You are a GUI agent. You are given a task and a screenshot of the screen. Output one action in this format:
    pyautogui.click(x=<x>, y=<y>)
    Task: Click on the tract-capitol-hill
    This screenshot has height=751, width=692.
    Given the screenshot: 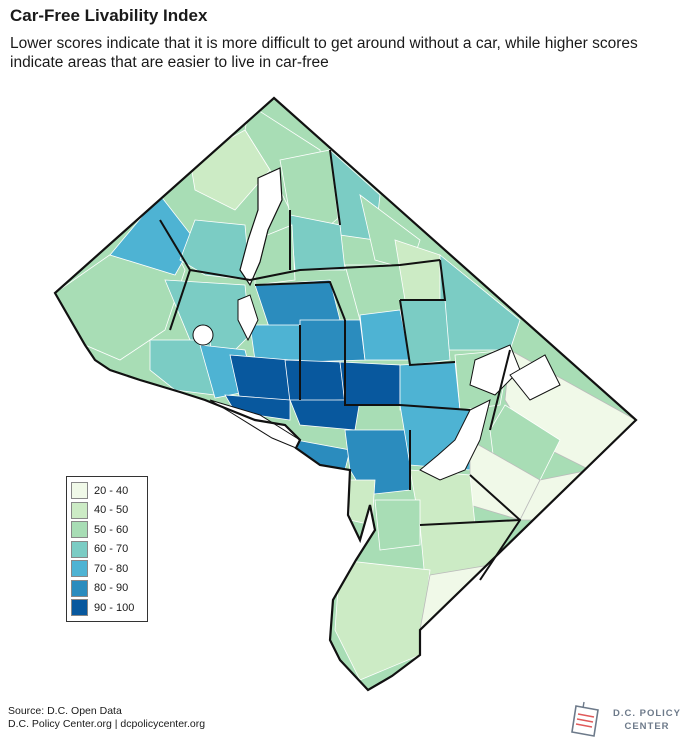 What is the action you would take?
    pyautogui.click(x=430, y=386)
    